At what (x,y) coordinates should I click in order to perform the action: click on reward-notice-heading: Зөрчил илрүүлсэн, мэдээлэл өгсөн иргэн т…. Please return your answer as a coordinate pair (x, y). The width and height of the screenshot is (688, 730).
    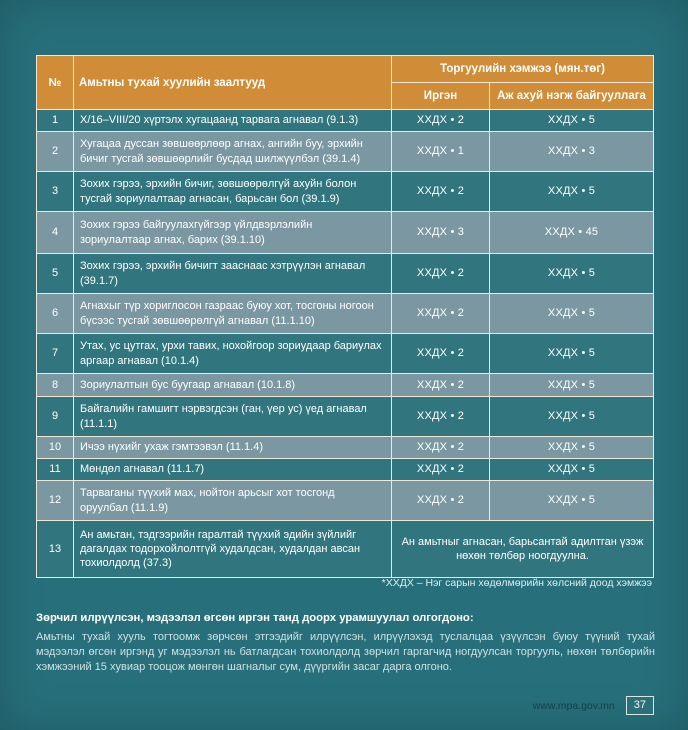
    Looking at the image, I should click on (255, 618).